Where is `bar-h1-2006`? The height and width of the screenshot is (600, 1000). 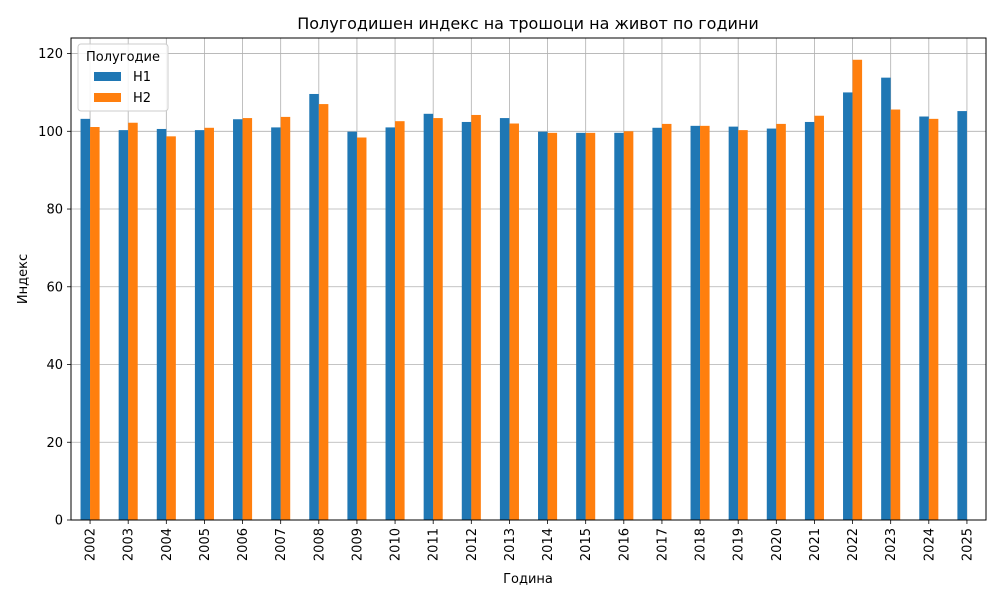 bar-h1-2006 is located at coordinates (238, 319).